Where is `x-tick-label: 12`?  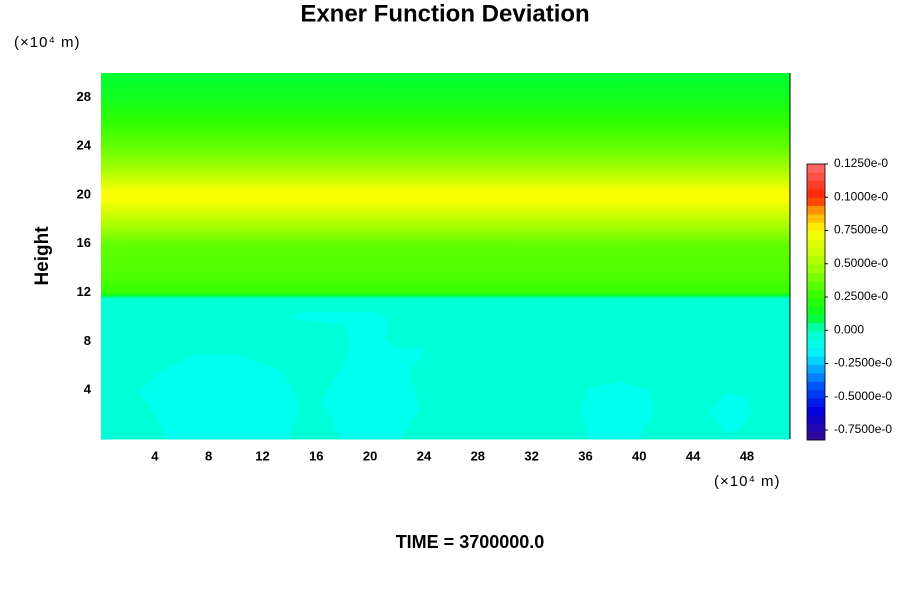
x-tick-label: 12 is located at coordinates (262, 455).